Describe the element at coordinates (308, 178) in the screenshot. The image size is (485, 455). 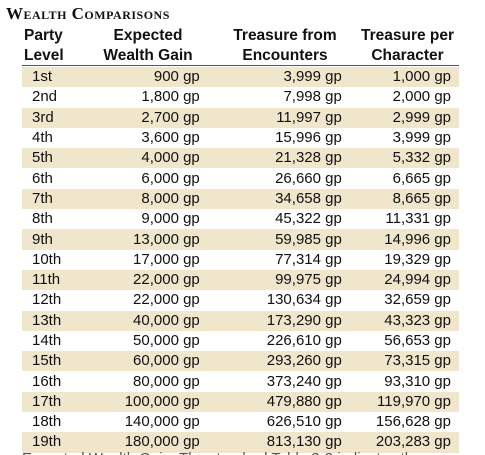
I see `cell-treasure-encounters: 26,660 gp` at that location.